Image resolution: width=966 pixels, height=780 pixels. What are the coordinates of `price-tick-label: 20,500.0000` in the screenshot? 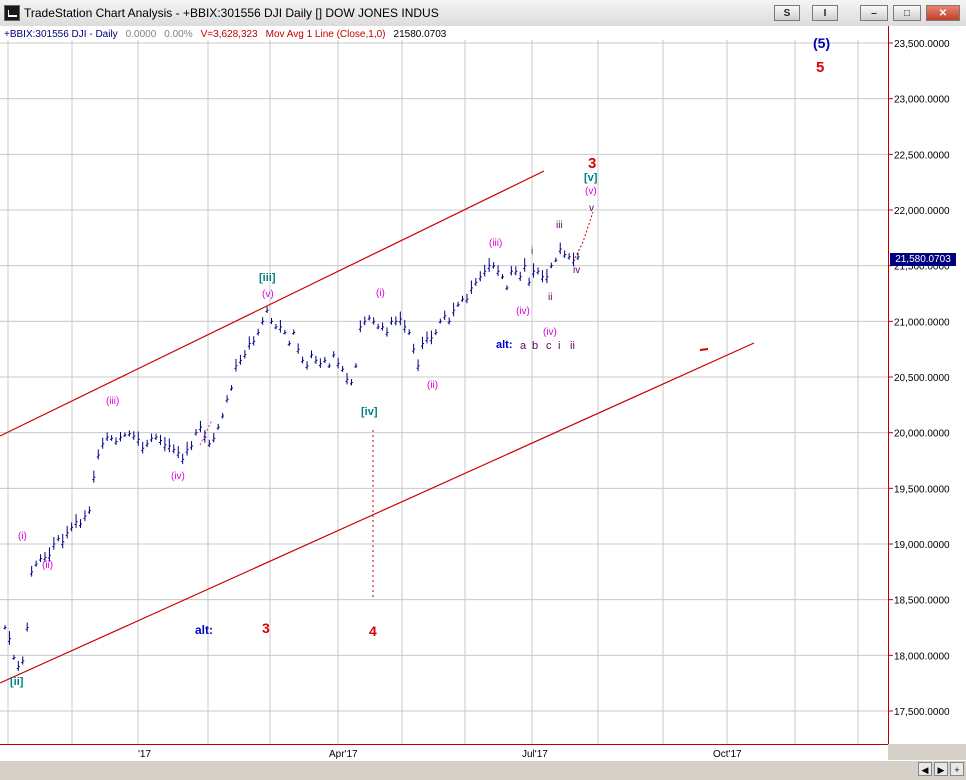 It's located at (922, 378).